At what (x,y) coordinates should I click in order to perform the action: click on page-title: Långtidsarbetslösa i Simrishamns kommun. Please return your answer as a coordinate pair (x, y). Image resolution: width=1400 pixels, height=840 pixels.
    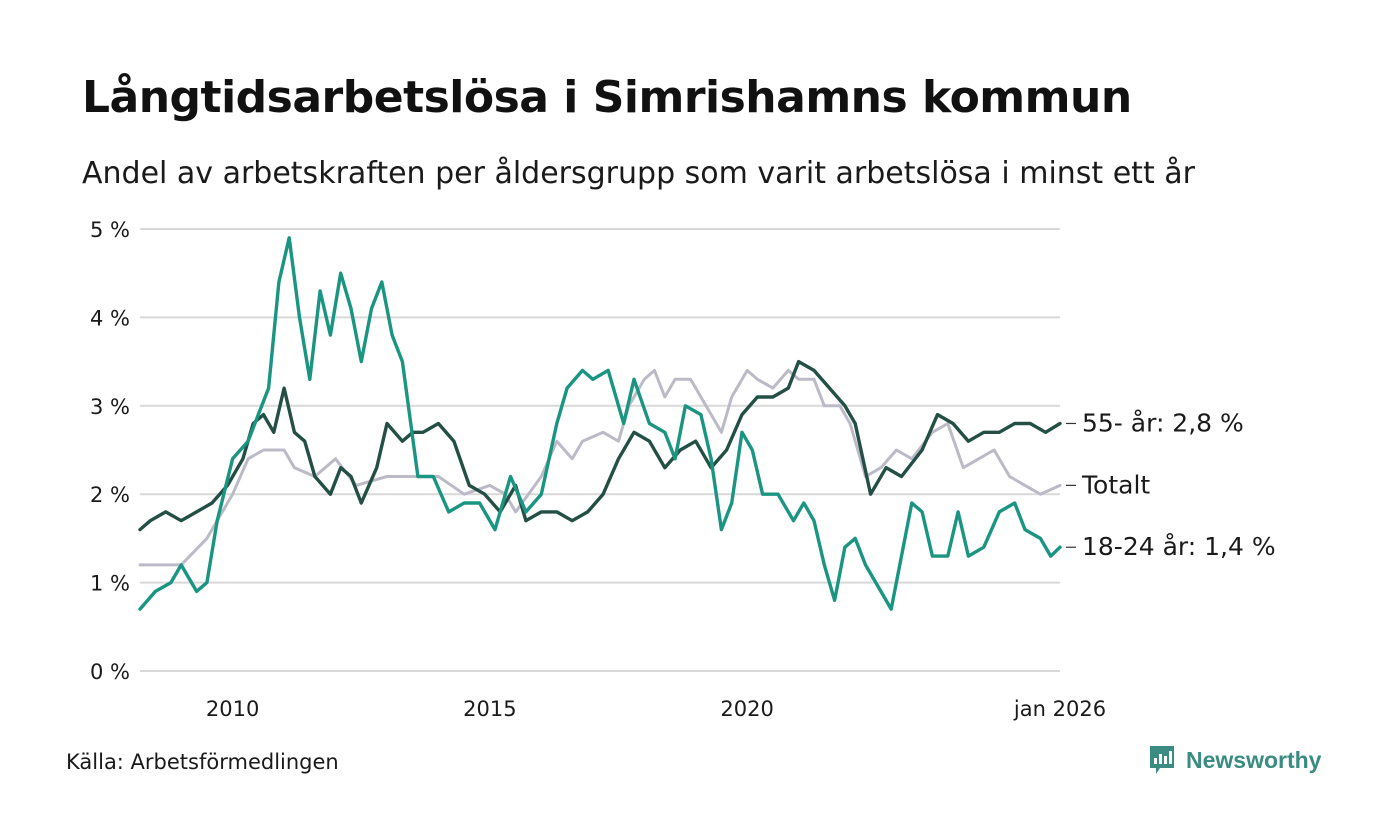
    Looking at the image, I should click on (607, 97).